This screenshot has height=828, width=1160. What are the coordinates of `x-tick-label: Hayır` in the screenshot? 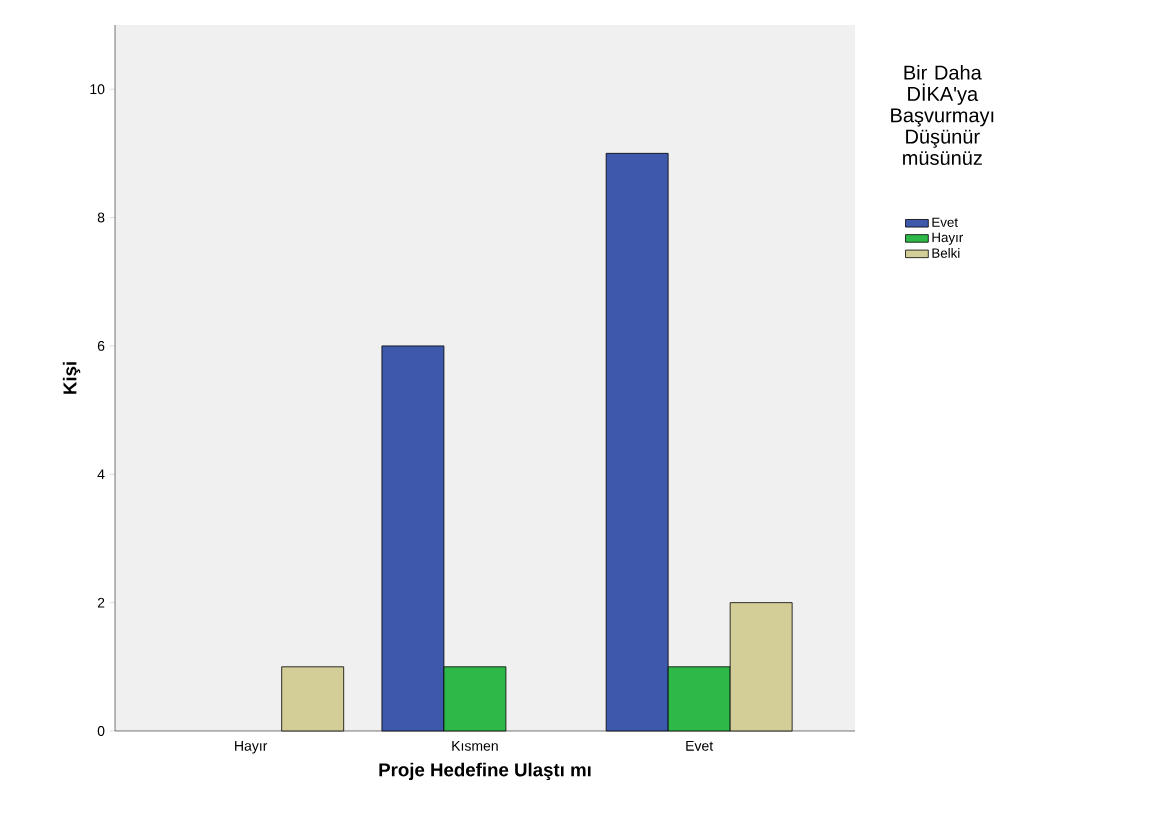 It's located at (251, 747).